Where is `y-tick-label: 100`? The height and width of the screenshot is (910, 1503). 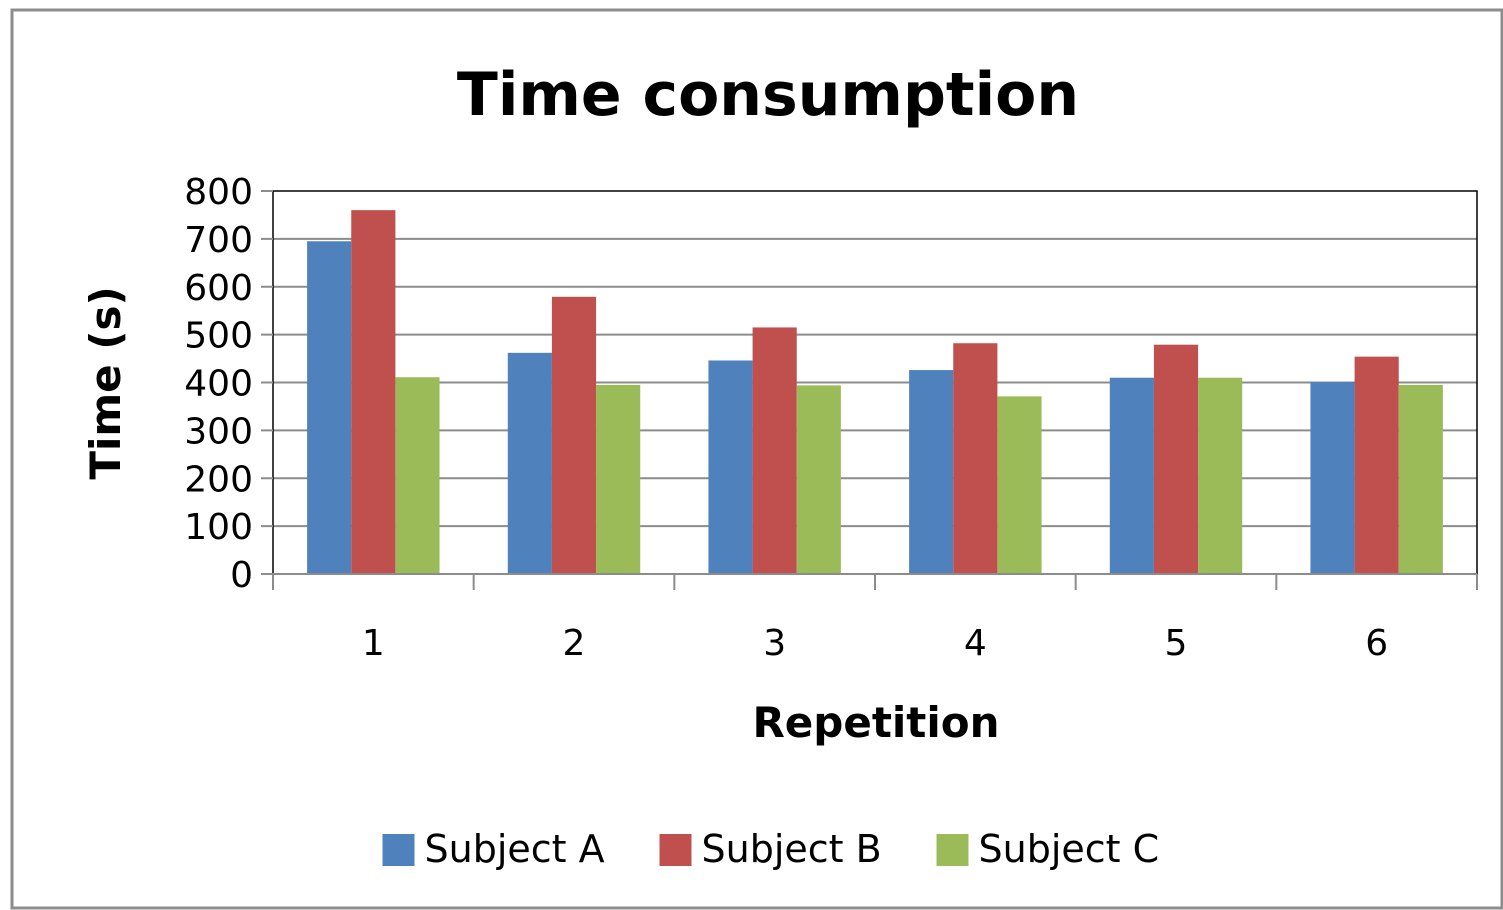
y-tick-label: 100 is located at coordinates (218, 527).